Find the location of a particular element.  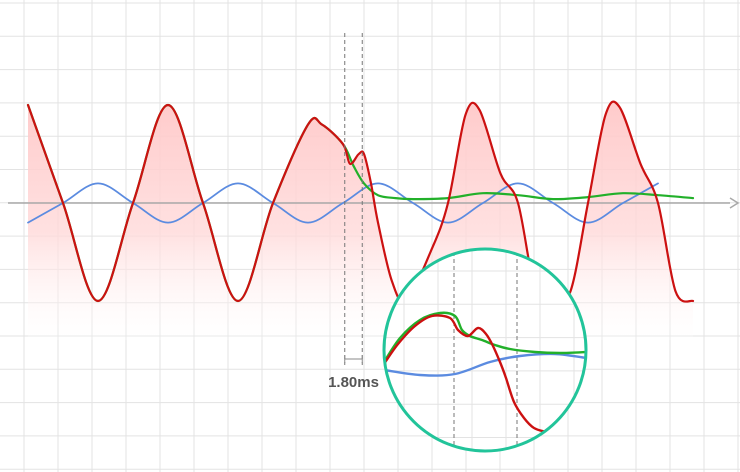

zoom-inset-border is located at coordinates (485, 350).